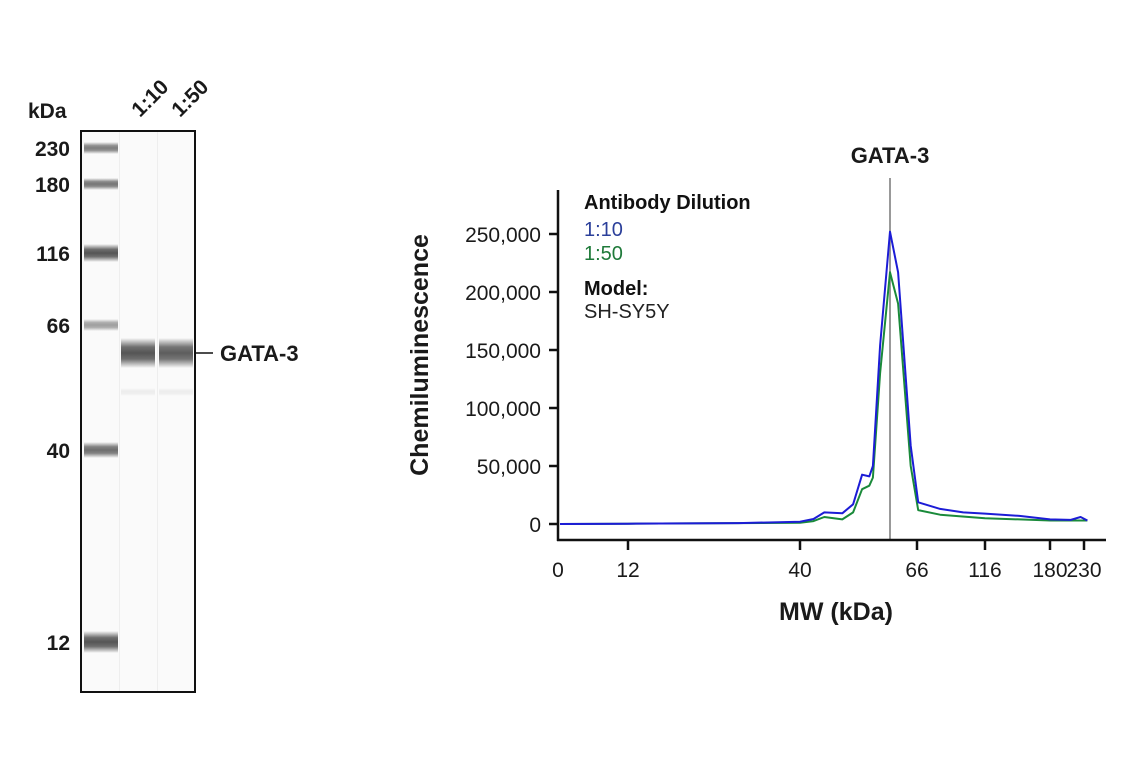 This screenshot has height=768, width=1141. Describe the element at coordinates (1049, 570) in the screenshot. I see `x-tick-label: 180` at that location.